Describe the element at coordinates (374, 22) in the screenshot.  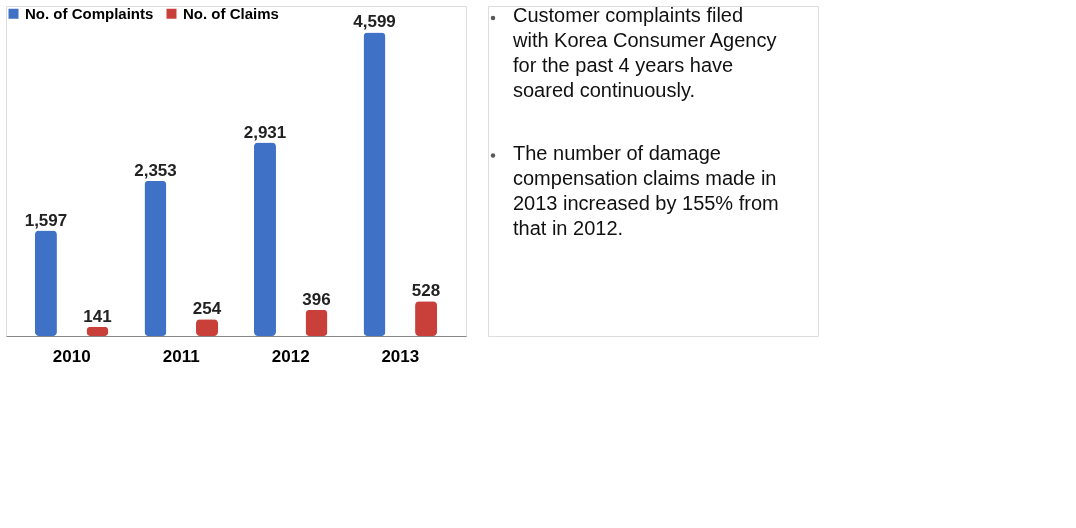
I see `data-label: 4,599` at that location.